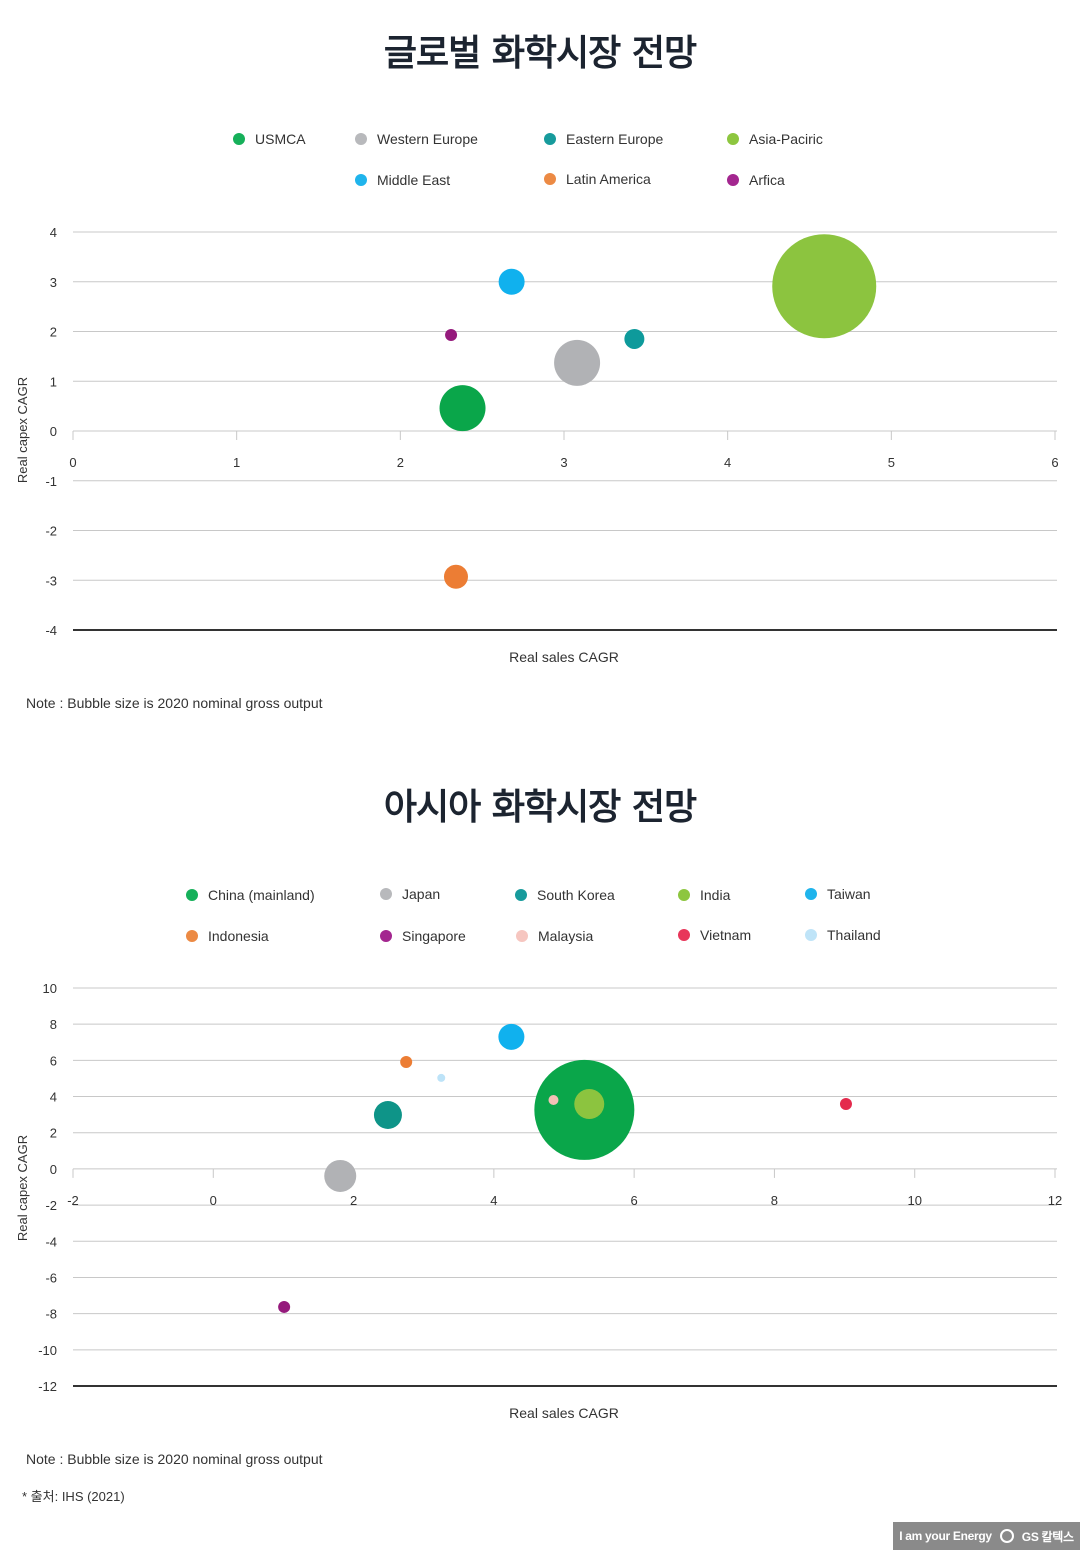 This screenshot has height=1550, width=1080. Describe the element at coordinates (280, 139) in the screenshot. I see `legend-label: USMCA` at that location.